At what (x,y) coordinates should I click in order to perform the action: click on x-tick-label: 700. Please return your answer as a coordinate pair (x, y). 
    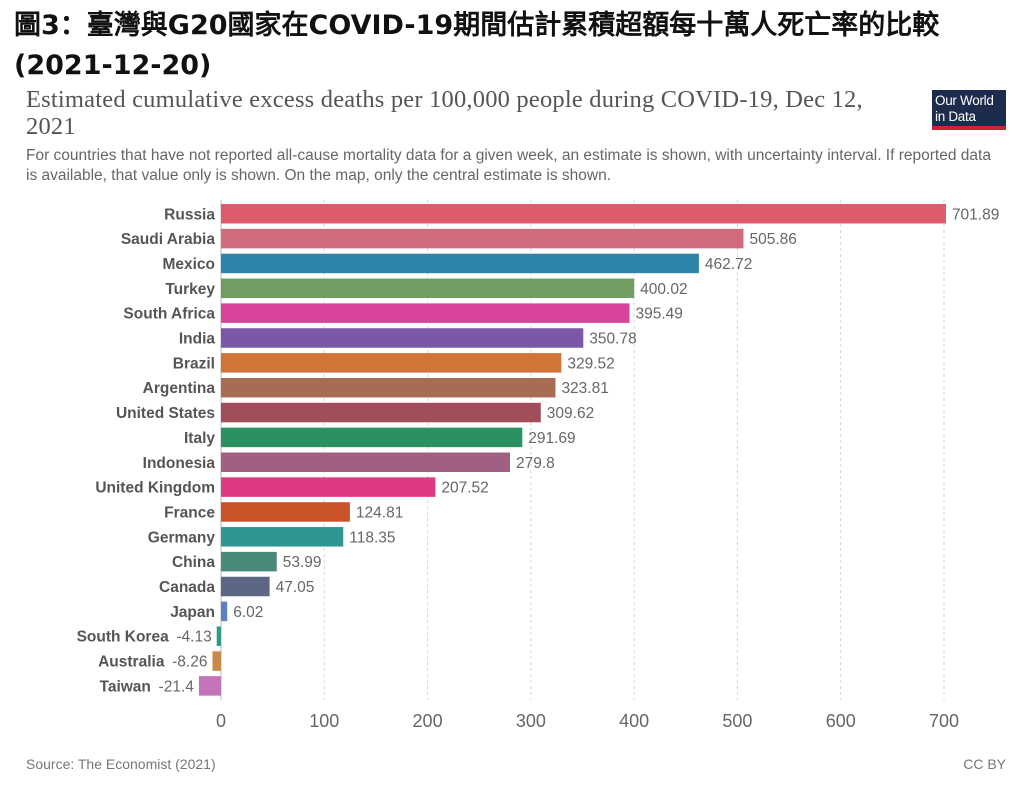
    Looking at the image, I should click on (944, 721).